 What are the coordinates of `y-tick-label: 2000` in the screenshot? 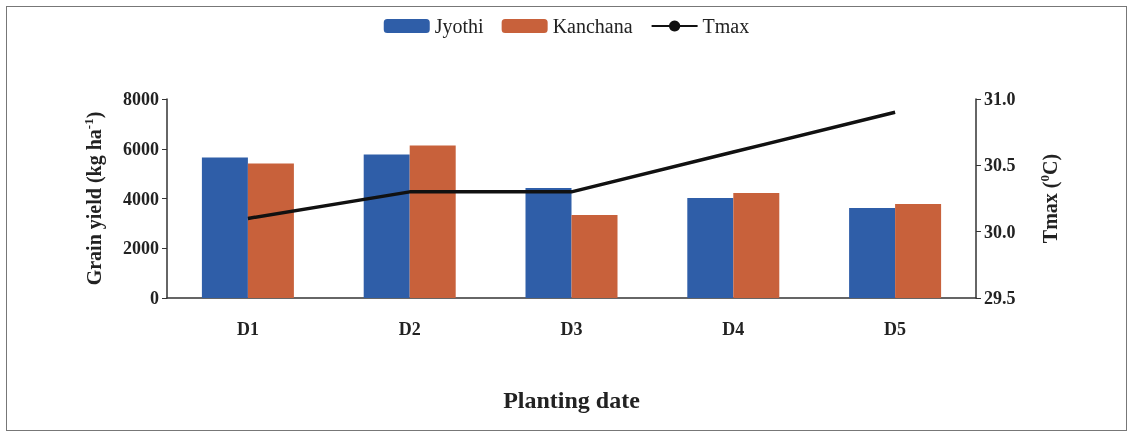 It's located at (141, 248).